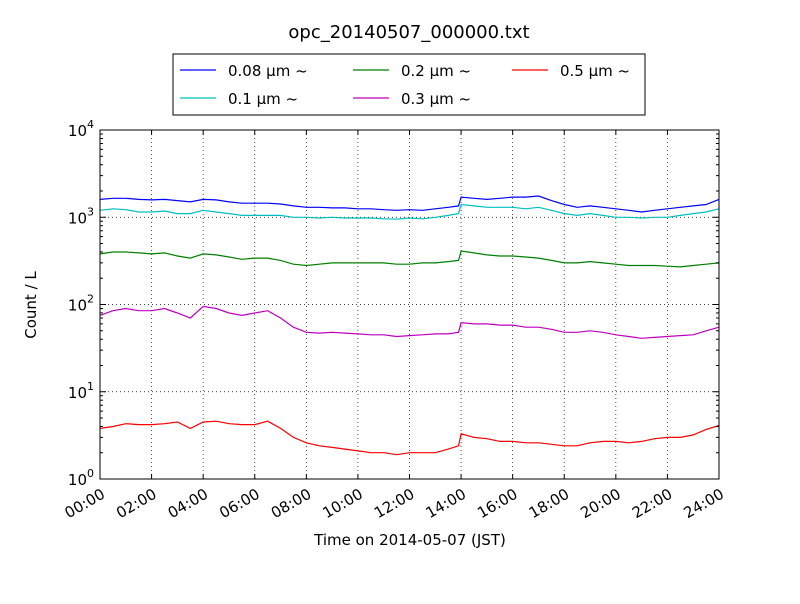 The width and height of the screenshot is (800, 604). I want to click on legend-label: 0.08 μm ~, so click(268, 71).